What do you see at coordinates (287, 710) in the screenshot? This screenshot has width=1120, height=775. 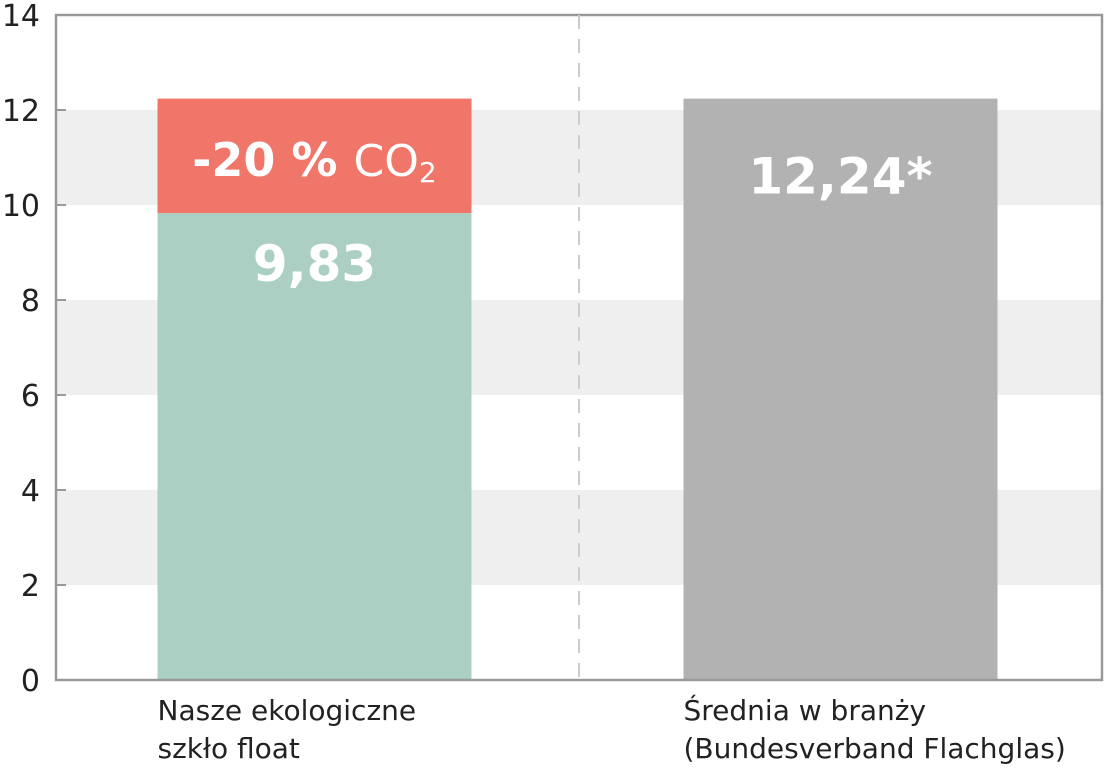 I see `category-label-line1: Nasze ekologiczne` at bounding box center [287, 710].